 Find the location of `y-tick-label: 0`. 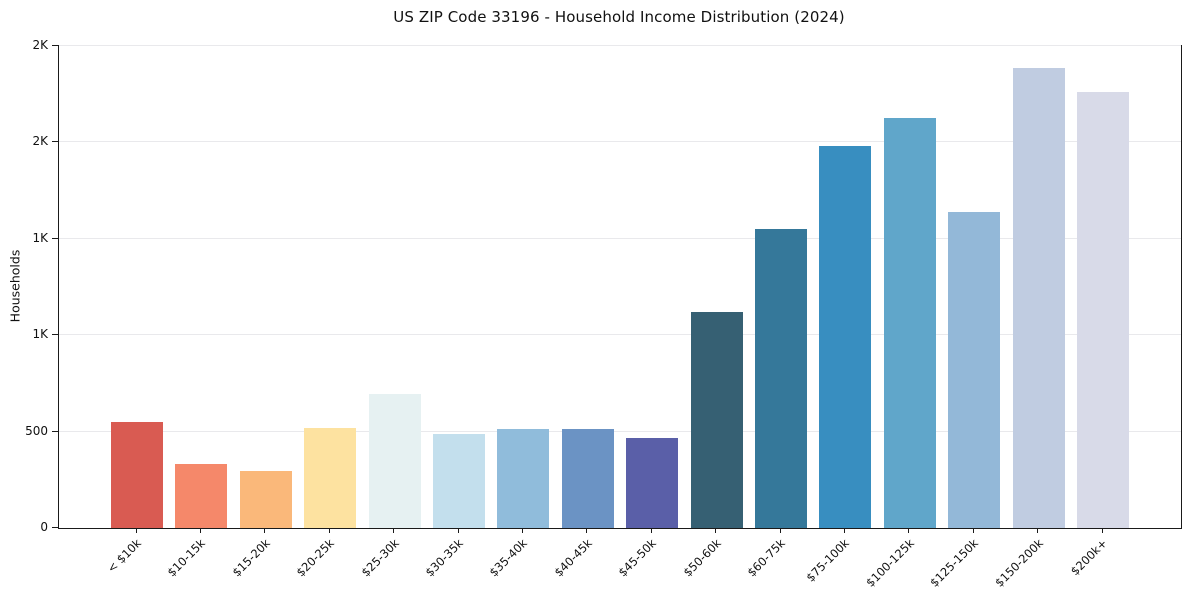

y-tick-label: 0 is located at coordinates (44, 527).